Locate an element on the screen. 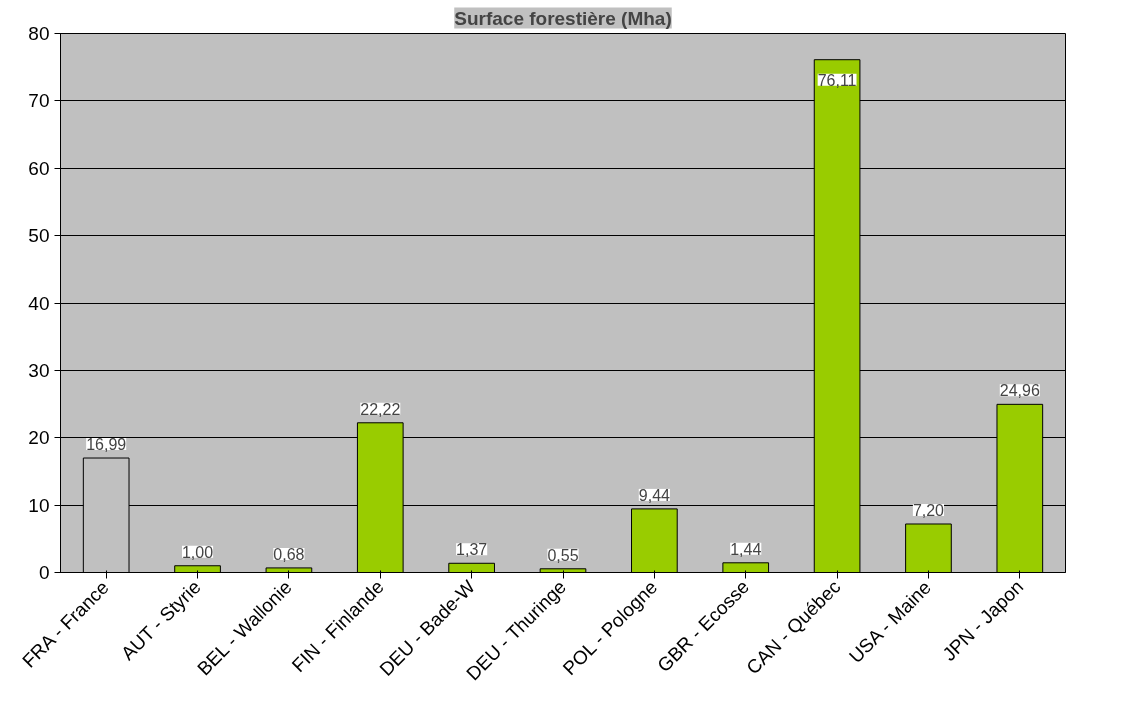 The image size is (1125, 704). data-label: 76,11 is located at coordinates (837, 80).